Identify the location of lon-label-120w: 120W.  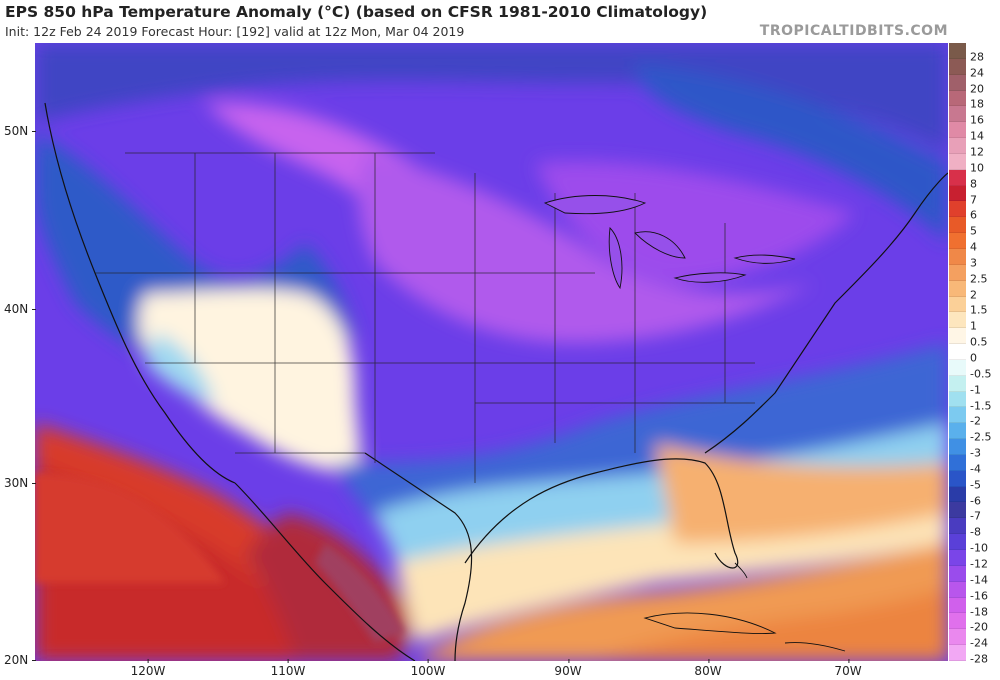
(148, 668).